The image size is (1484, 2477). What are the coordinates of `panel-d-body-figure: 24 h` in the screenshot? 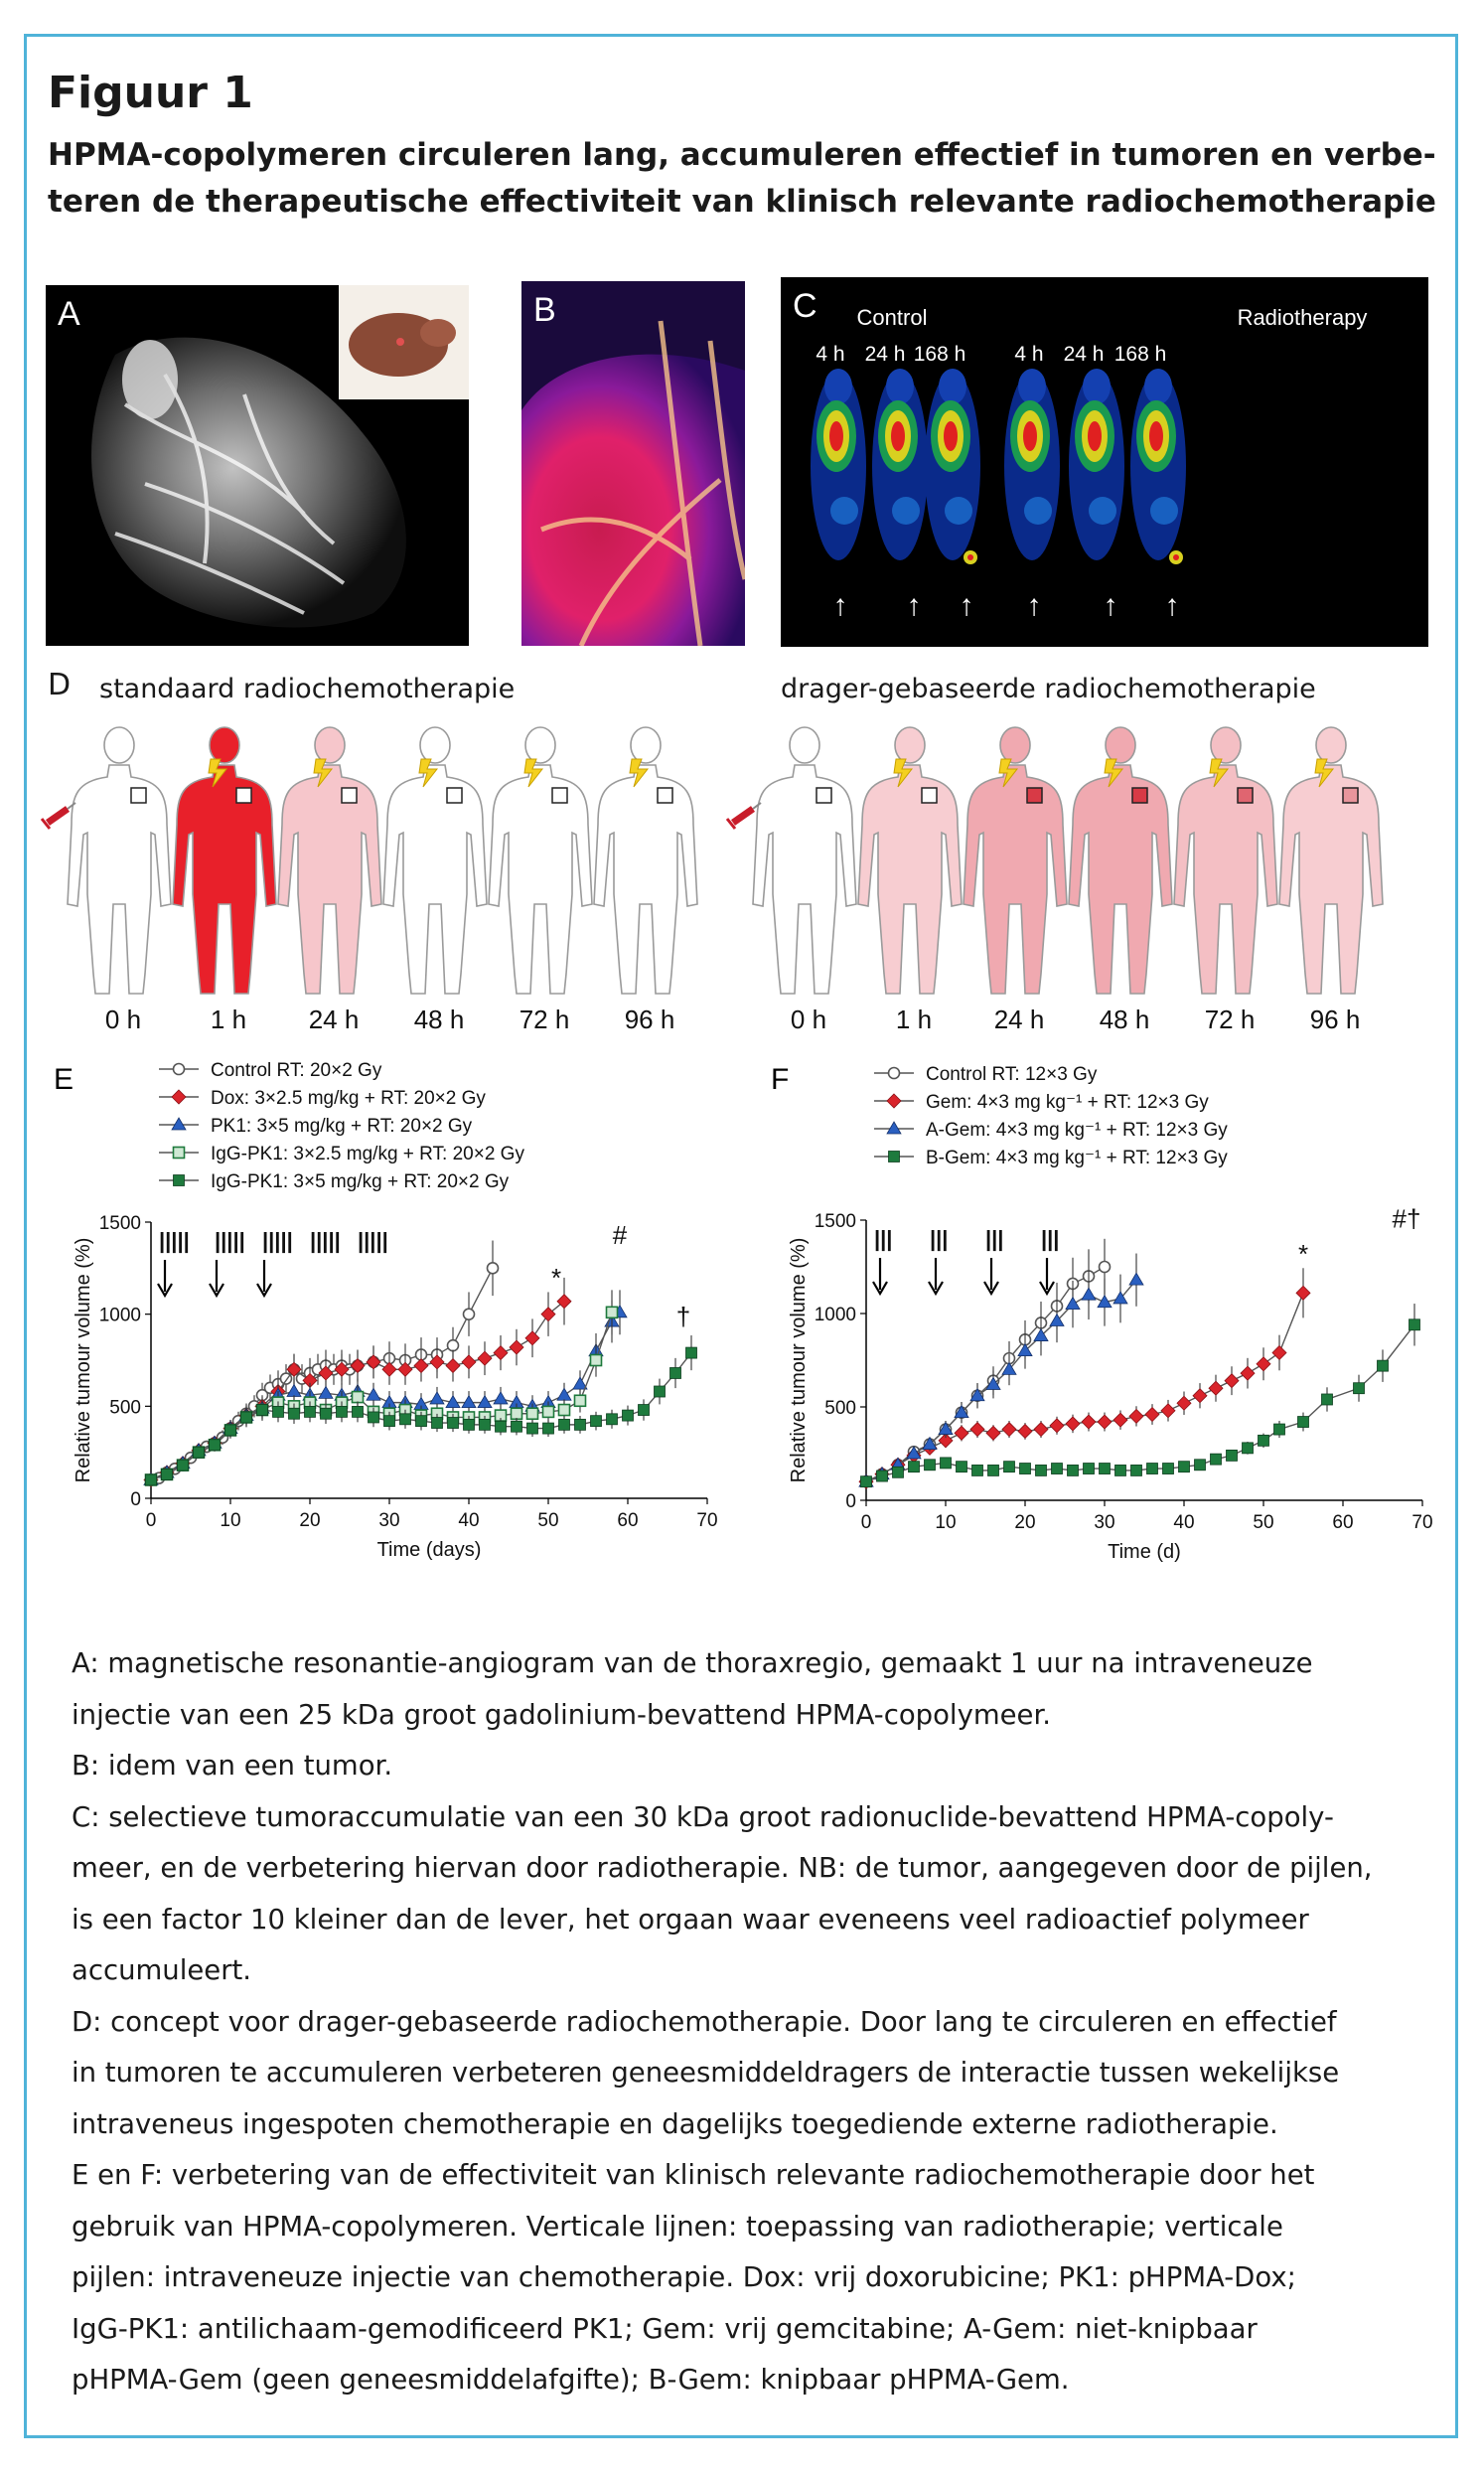 It's located at (1015, 880).